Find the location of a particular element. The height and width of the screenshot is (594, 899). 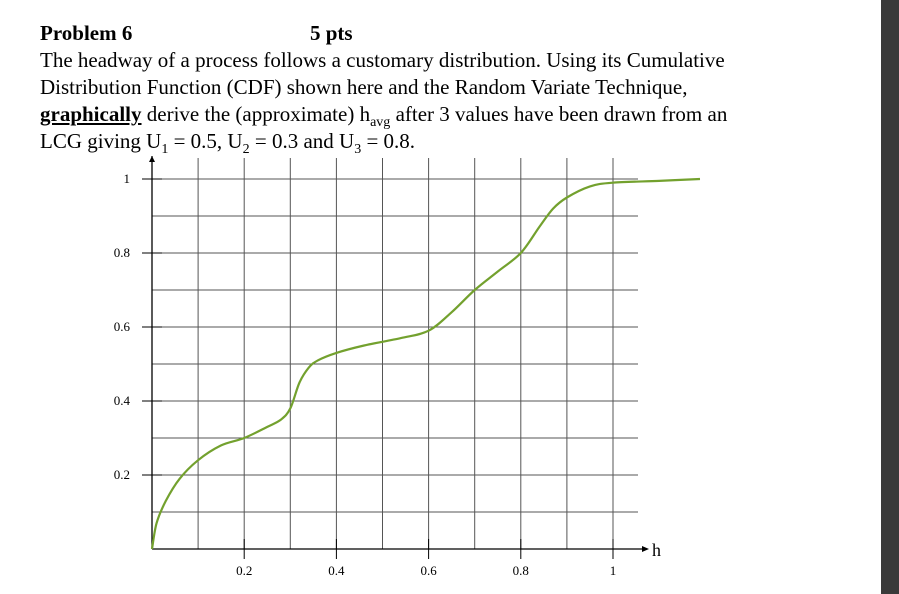

y-tick-label: 0.2 is located at coordinates (122, 474).